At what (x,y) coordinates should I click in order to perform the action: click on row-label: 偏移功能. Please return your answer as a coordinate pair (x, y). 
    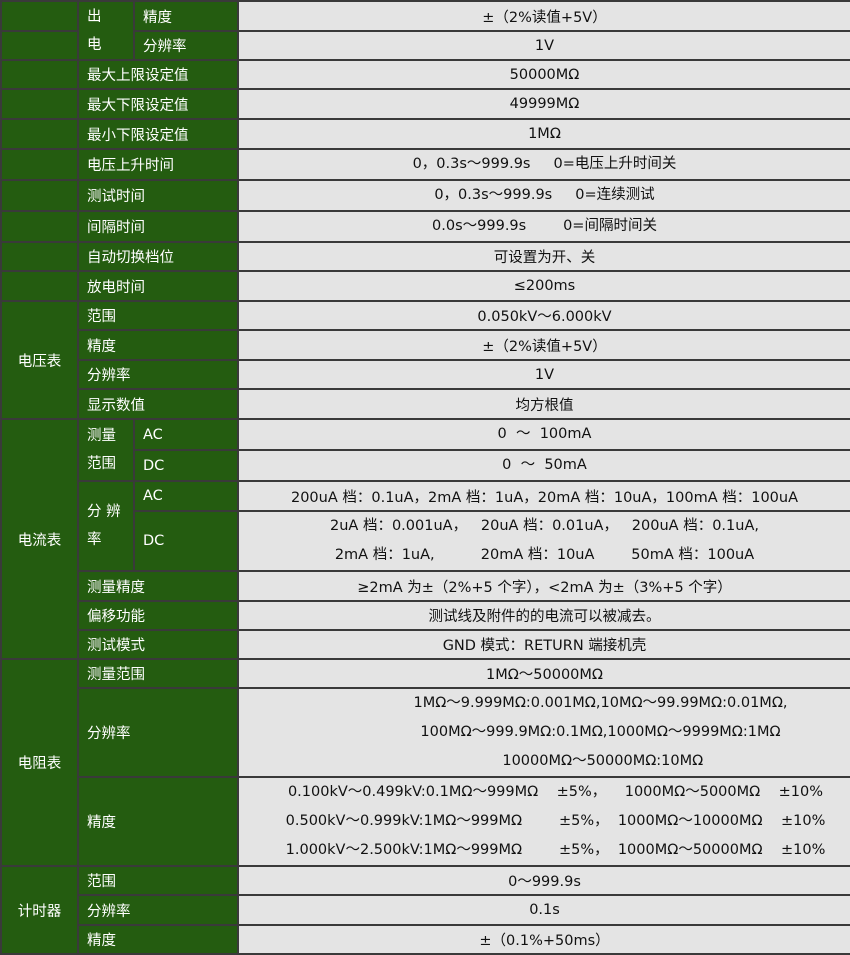
    Looking at the image, I should click on (158, 615).